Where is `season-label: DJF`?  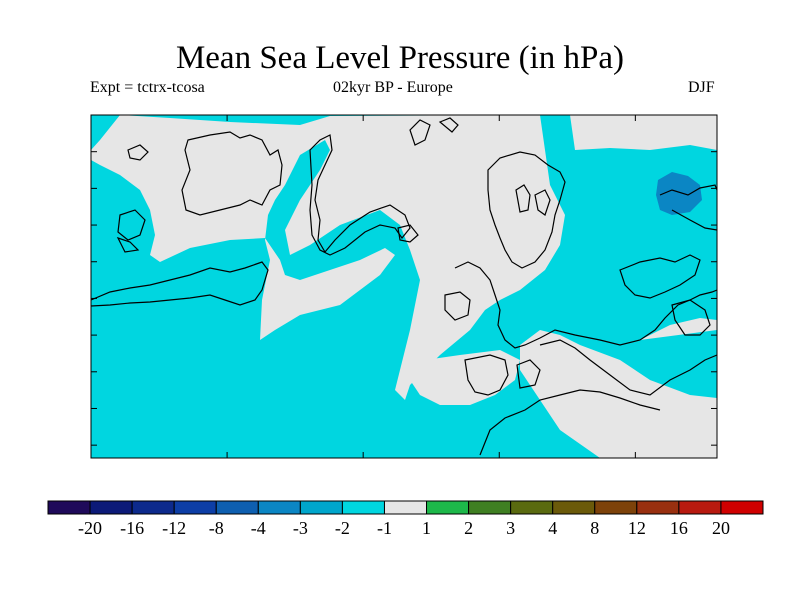 season-label: DJF is located at coordinates (701, 87).